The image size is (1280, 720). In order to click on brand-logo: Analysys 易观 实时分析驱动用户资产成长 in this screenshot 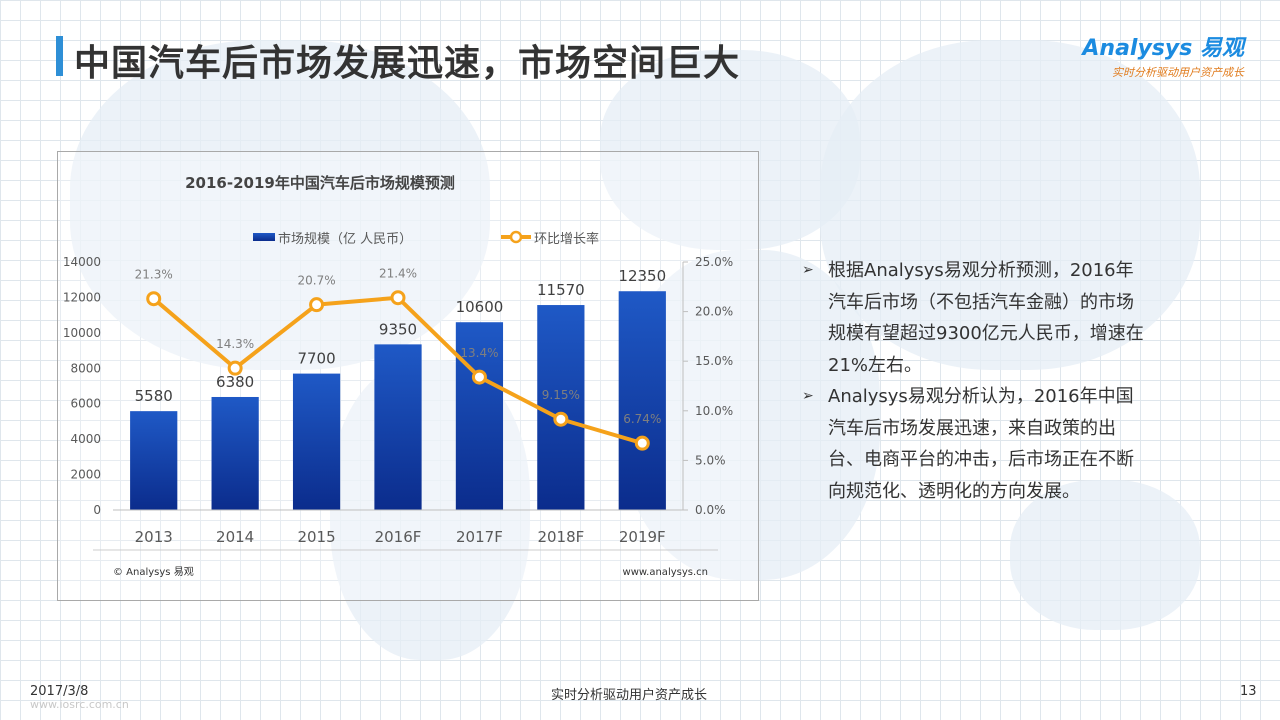, I will do `click(1159, 55)`.